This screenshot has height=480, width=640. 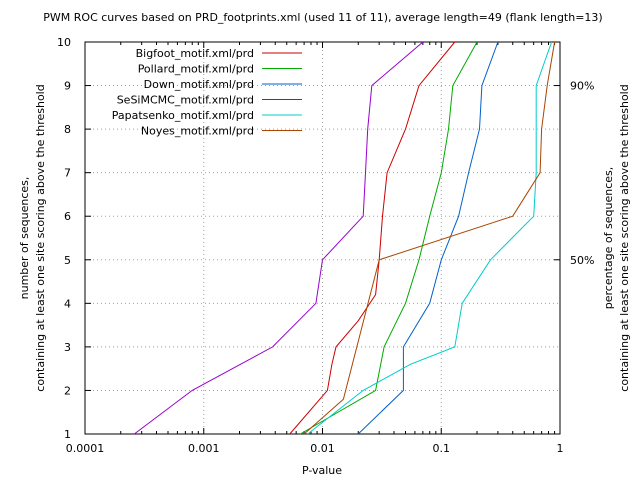 What do you see at coordinates (67, 390) in the screenshot?
I see `y-tick-label: 2` at bounding box center [67, 390].